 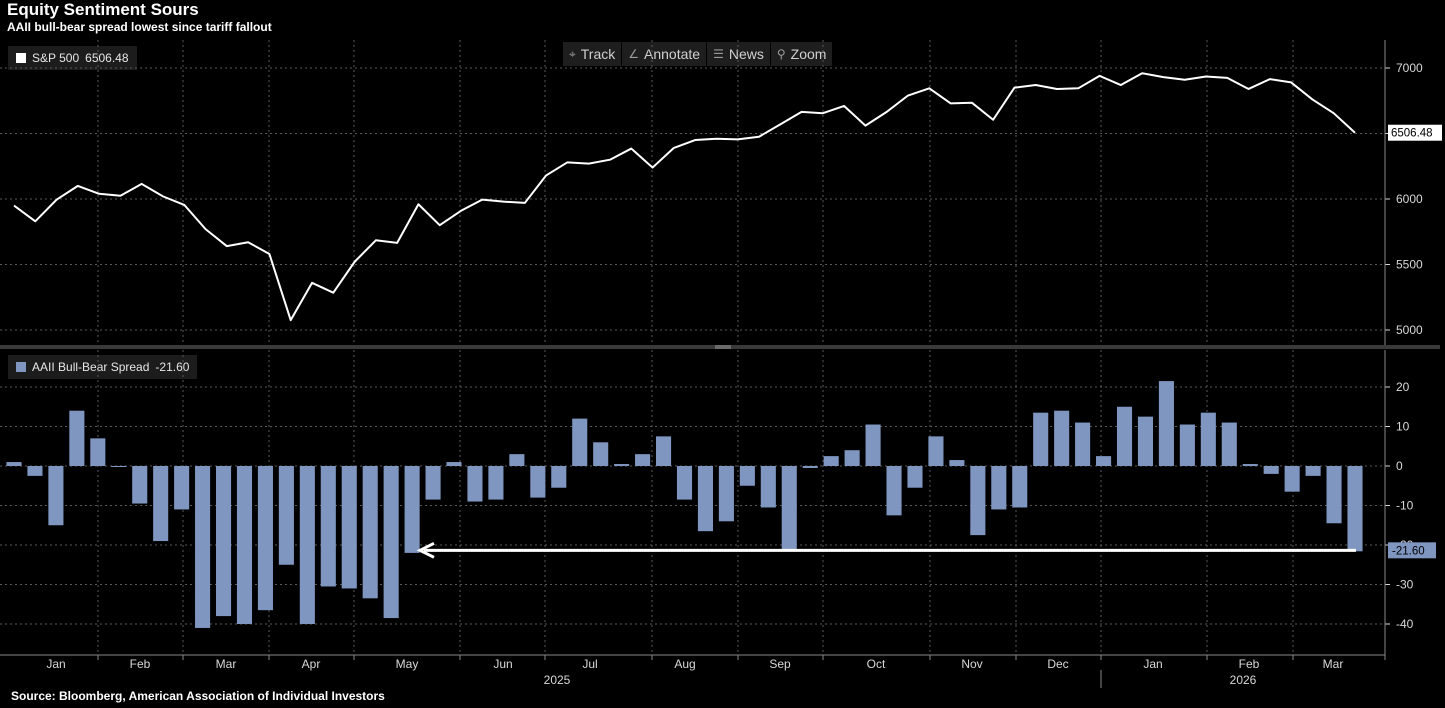 What do you see at coordinates (21, 367) in the screenshot?
I see `legend-swatch-spread` at bounding box center [21, 367].